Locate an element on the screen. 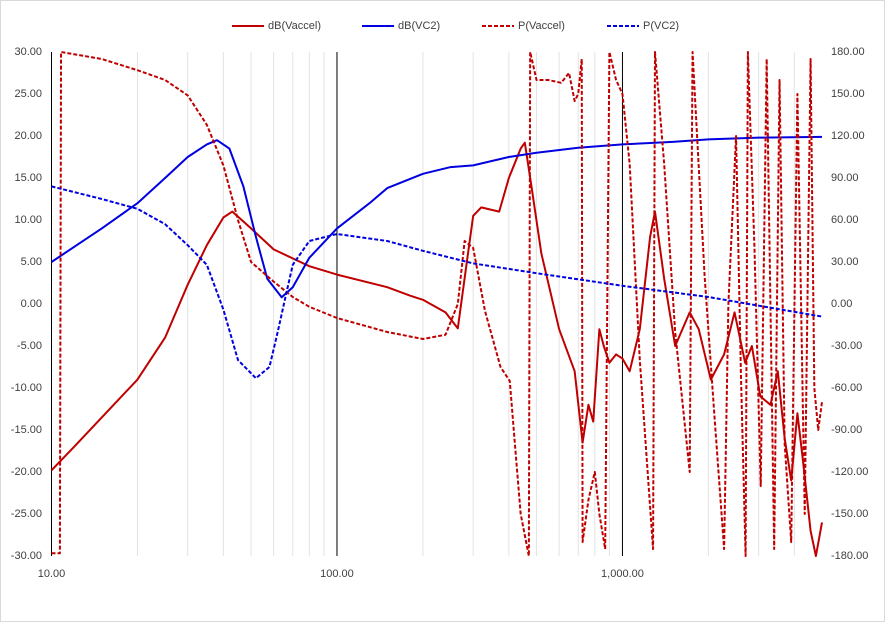  y2-tick-label: 150.00 is located at coordinates (848, 94).